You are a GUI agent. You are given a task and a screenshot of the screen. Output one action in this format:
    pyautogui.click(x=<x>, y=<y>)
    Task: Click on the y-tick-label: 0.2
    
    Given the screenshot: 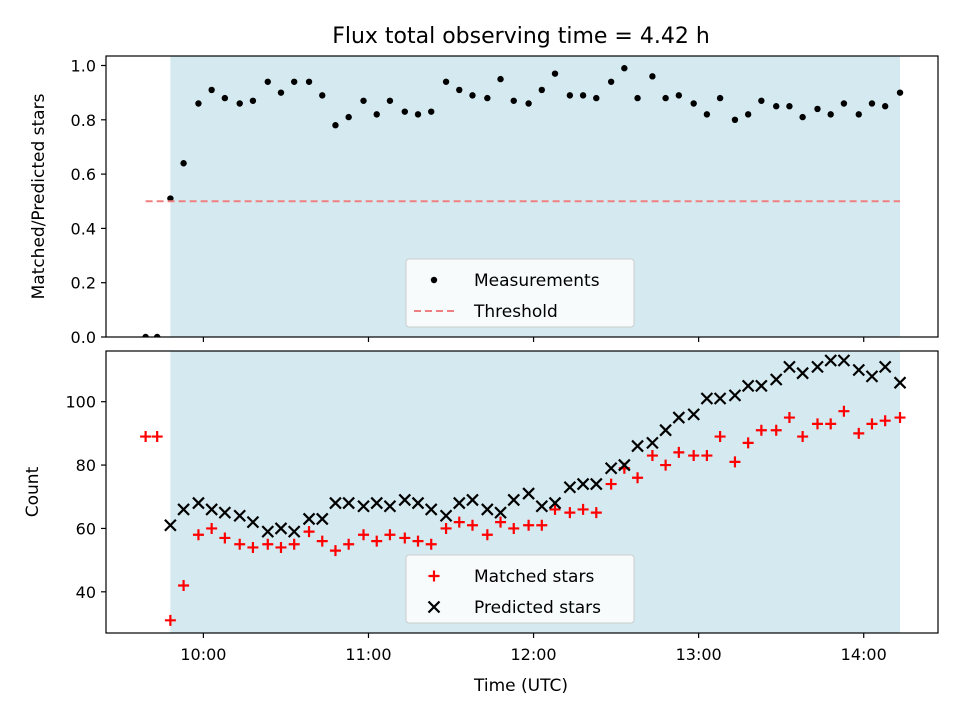 What is the action you would take?
    pyautogui.click(x=83, y=283)
    